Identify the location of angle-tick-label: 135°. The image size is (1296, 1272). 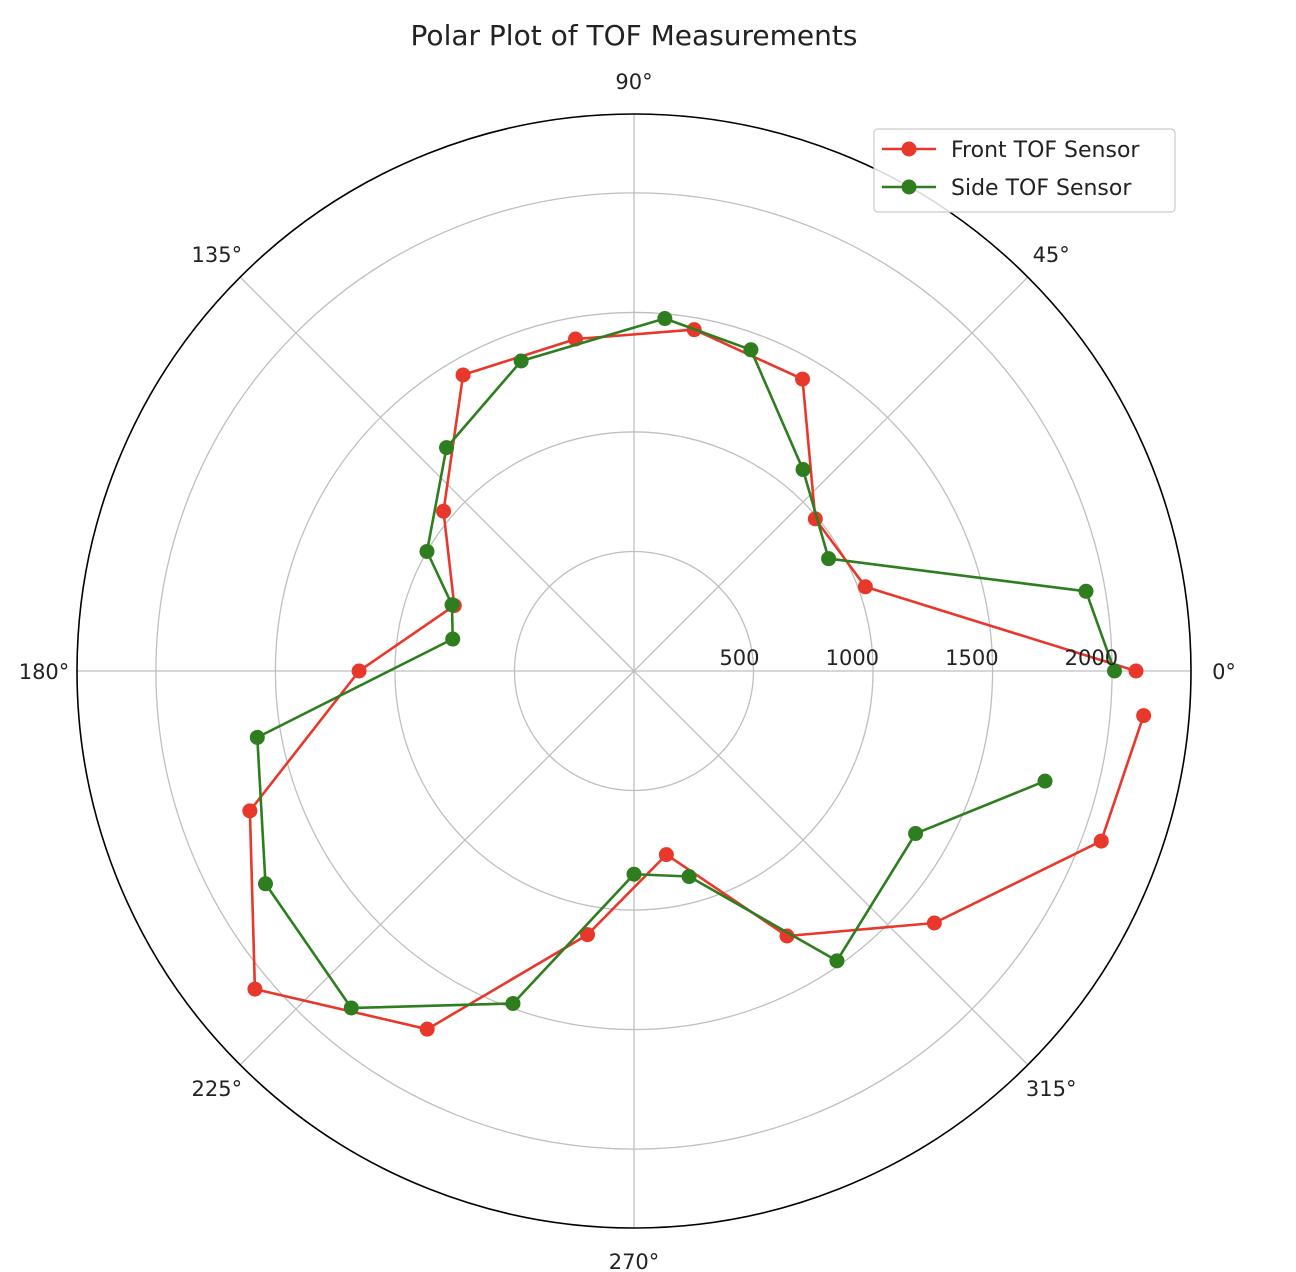
(217, 255).